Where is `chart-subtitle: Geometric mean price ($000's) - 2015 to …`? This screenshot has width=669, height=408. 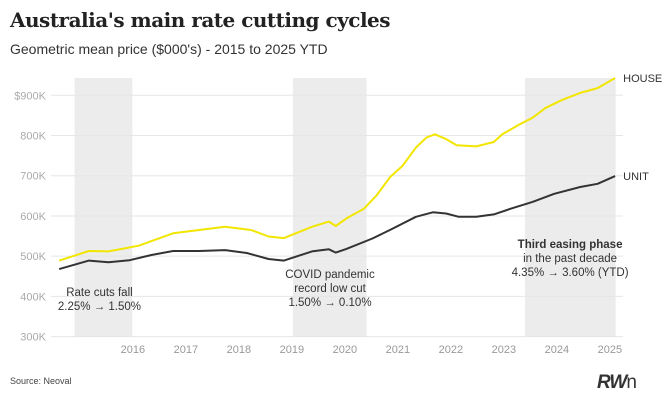 chart-subtitle: Geometric mean price ($000's) - 2015 to … is located at coordinates (169, 49).